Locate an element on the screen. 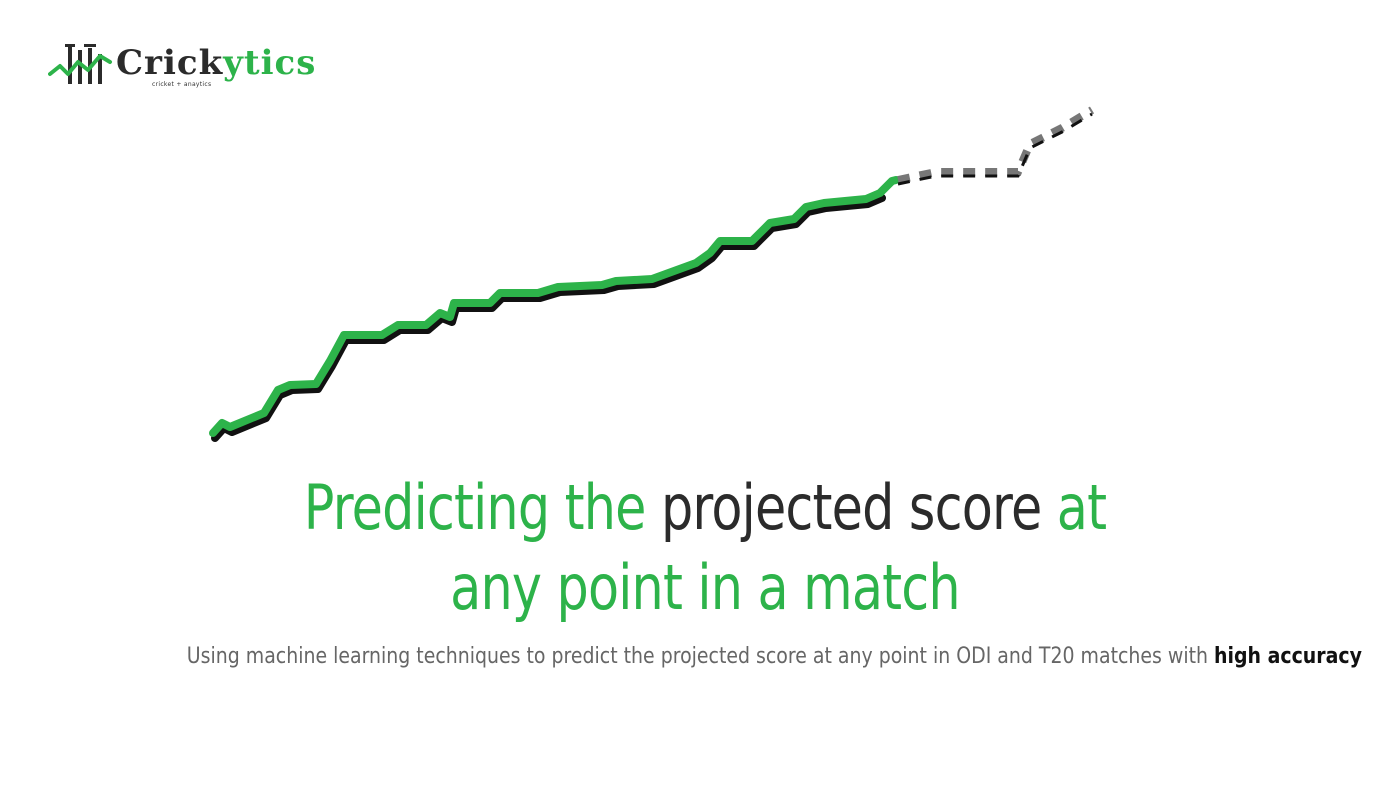  brand-name-part1: Crick is located at coordinates (170, 63).